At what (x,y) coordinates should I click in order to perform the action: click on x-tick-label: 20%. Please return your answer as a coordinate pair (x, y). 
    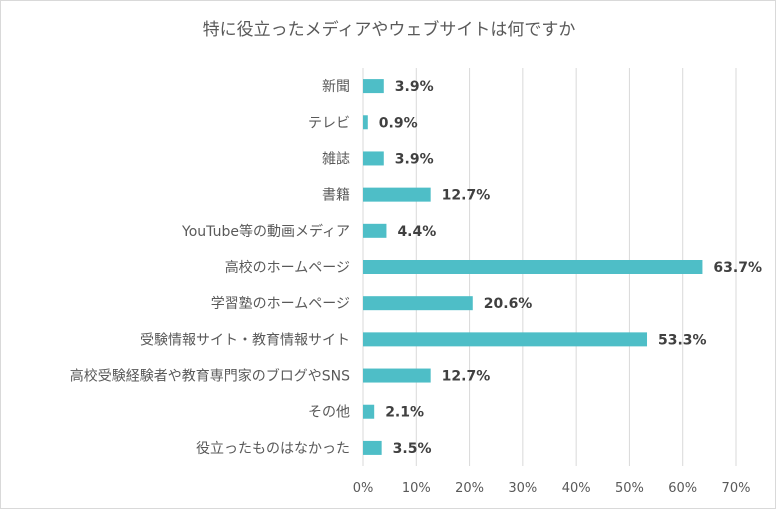
    Looking at the image, I should click on (469, 488).